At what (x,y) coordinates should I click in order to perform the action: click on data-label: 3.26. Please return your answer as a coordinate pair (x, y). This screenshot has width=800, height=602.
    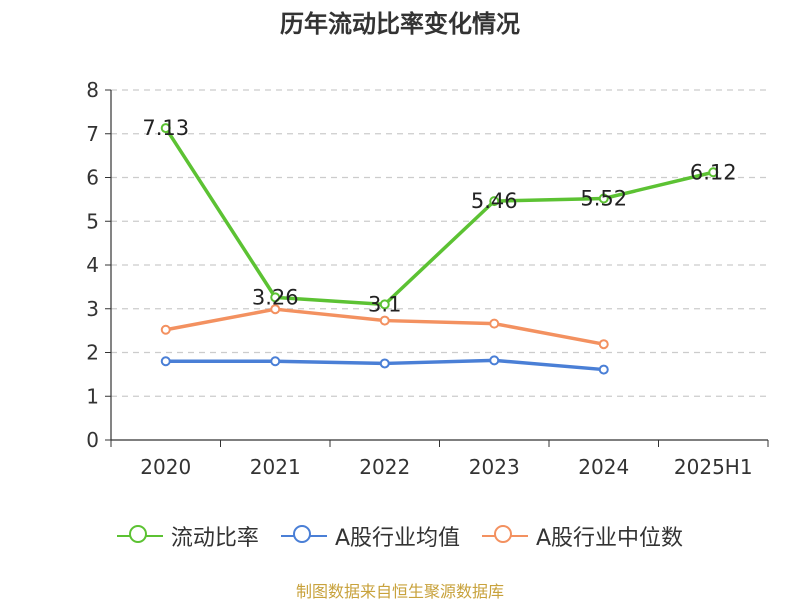
    Looking at the image, I should click on (275, 297).